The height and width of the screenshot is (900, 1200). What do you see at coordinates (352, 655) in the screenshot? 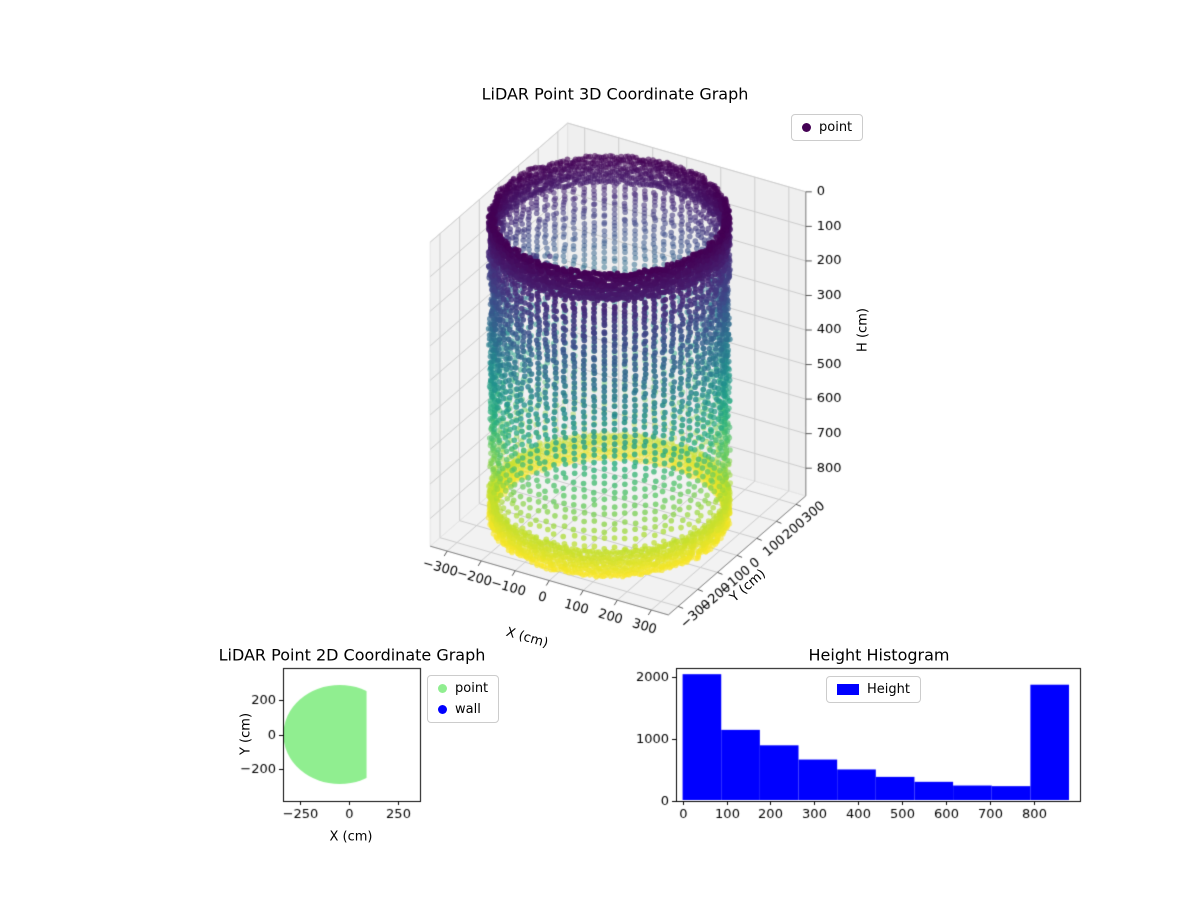
I see `plot2d-title: LiDAR Point 2D Coordinate Graph` at bounding box center [352, 655].